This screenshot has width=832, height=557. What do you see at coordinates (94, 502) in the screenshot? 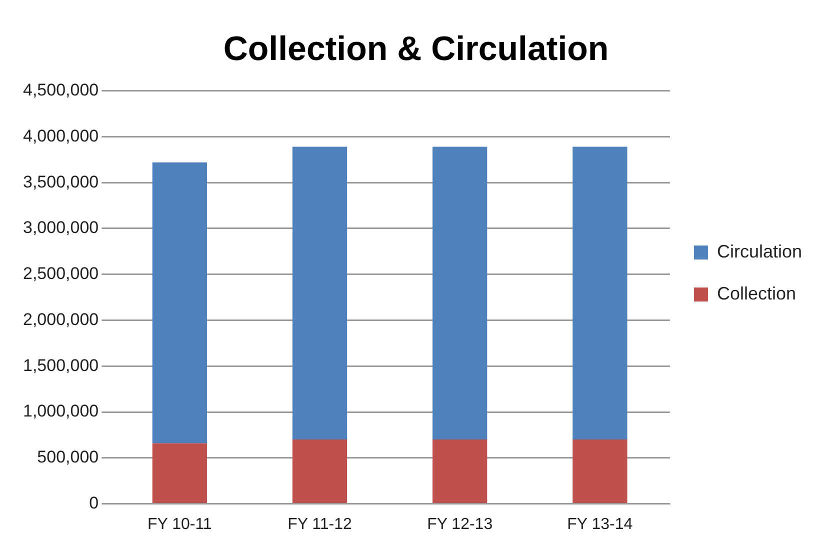
I see `y-tick-label: 0` at bounding box center [94, 502].